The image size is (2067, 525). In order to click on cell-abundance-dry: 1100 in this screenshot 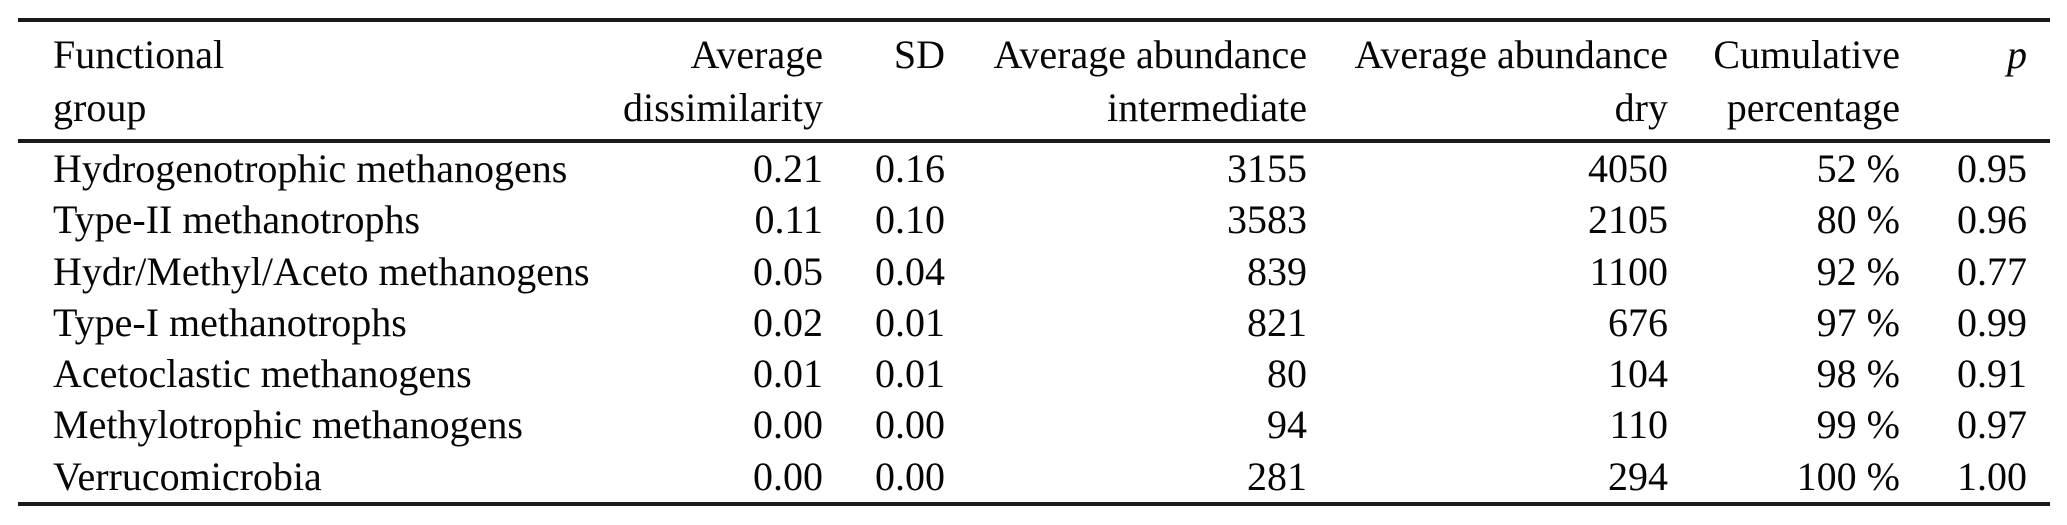, I will do `click(1628, 271)`.